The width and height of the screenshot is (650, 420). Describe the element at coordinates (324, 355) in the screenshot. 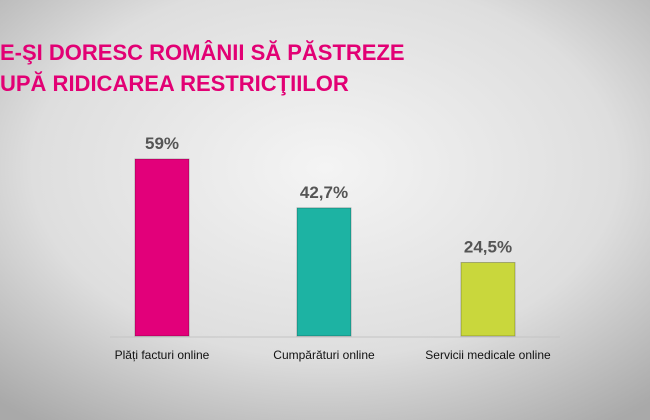

I see `x-tick-label: Cumpărături online` at that location.